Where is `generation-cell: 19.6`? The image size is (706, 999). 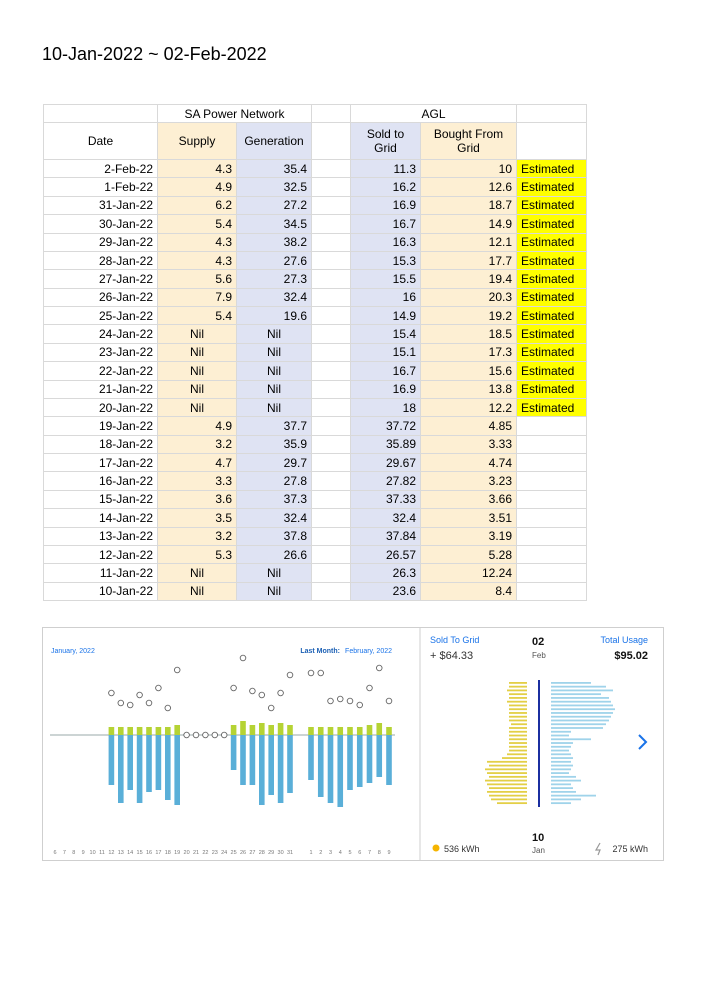
generation-cell: 19.6 is located at coordinates (274, 316).